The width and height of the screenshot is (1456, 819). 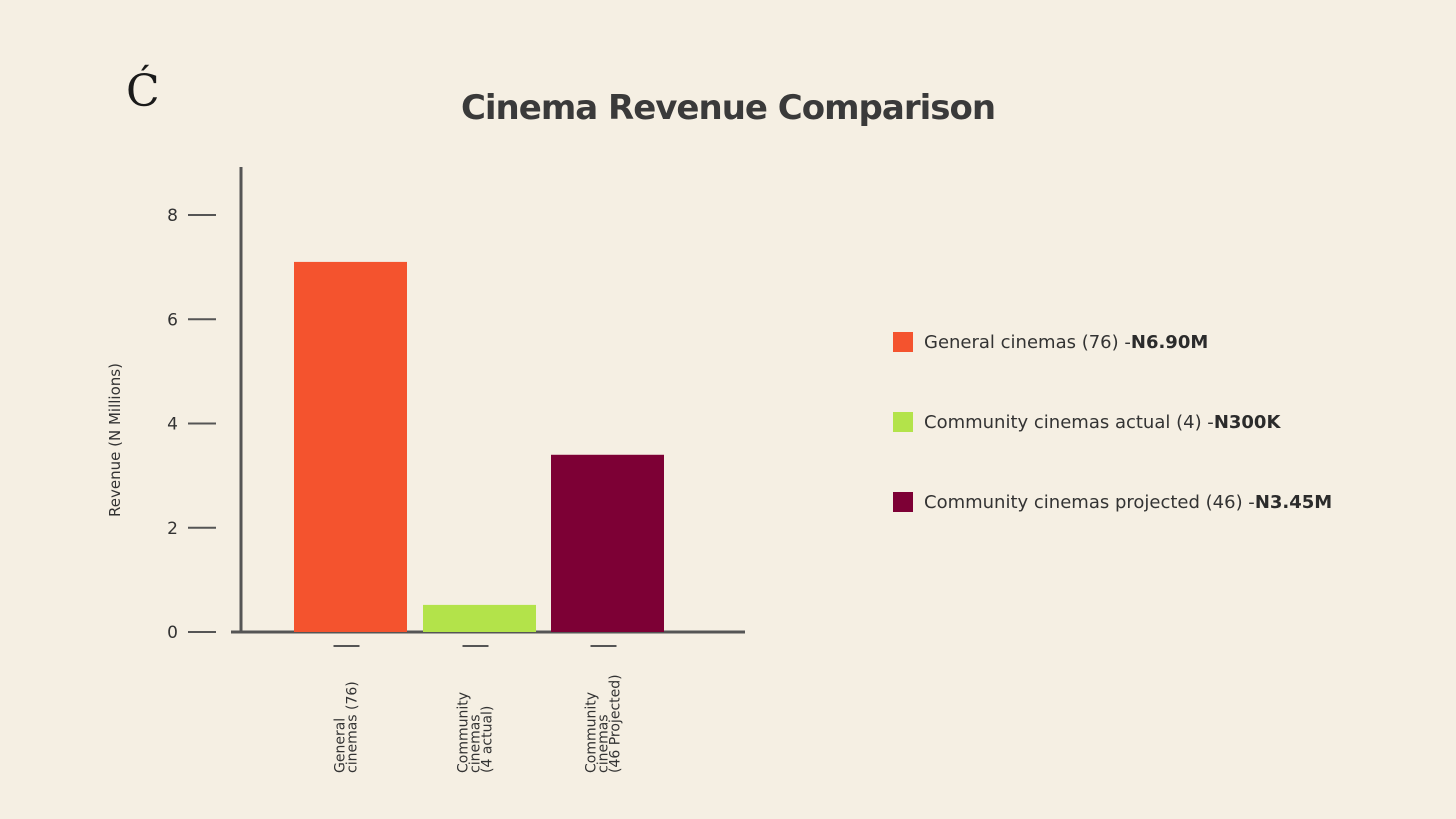 What do you see at coordinates (488, 739) in the screenshot?
I see `x-tick-label: (4 actual)` at bounding box center [488, 739].